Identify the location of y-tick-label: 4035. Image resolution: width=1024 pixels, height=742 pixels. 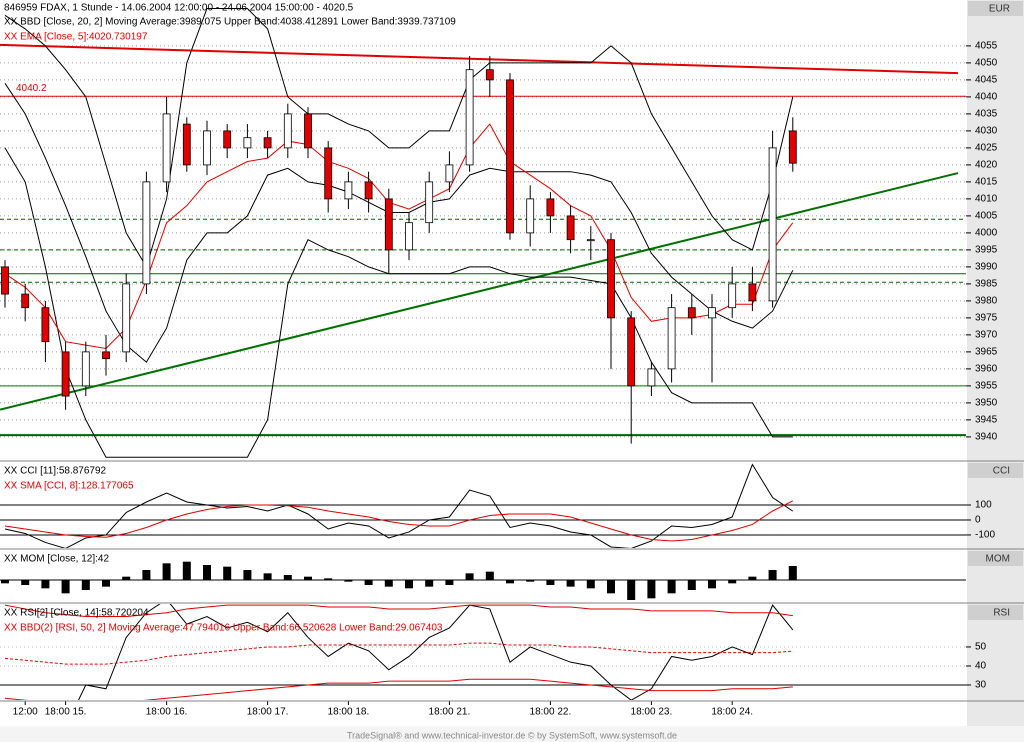
(986, 114).